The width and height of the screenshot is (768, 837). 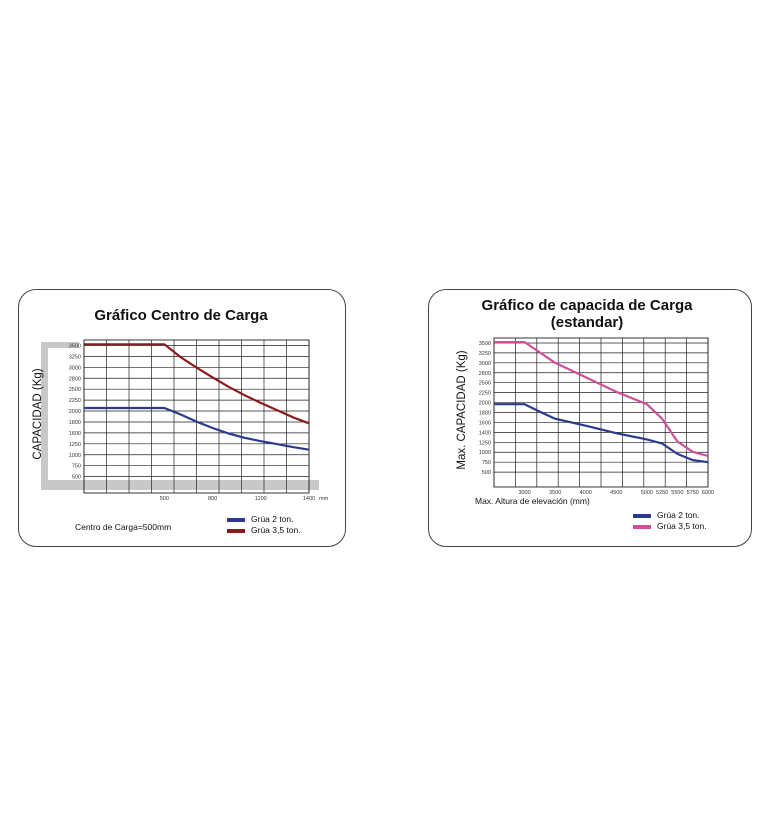 I want to click on x-tick-label: 4500, so click(x=616, y=493).